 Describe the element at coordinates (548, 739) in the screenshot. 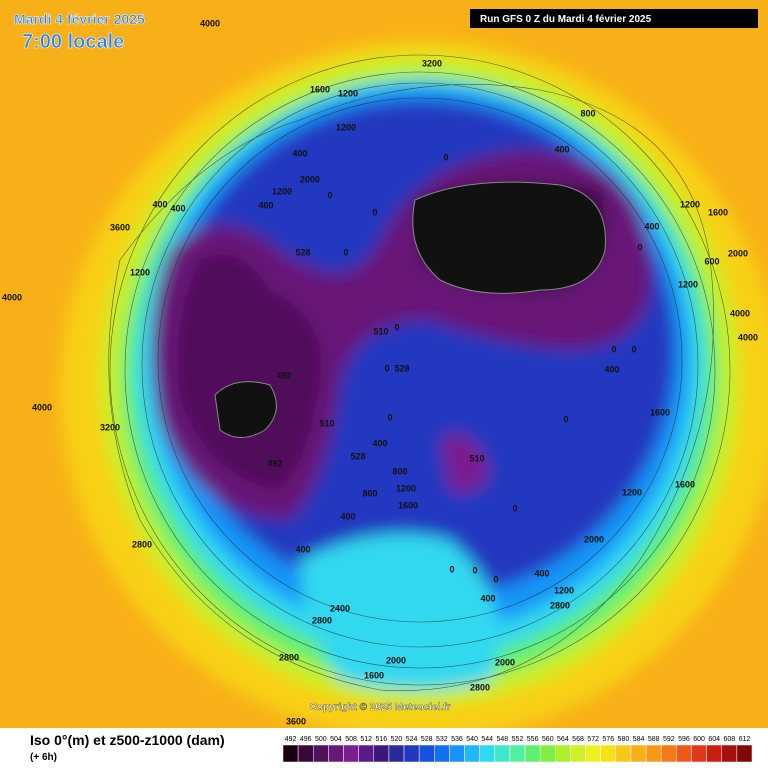

I see `colorbar-label: 560` at that location.